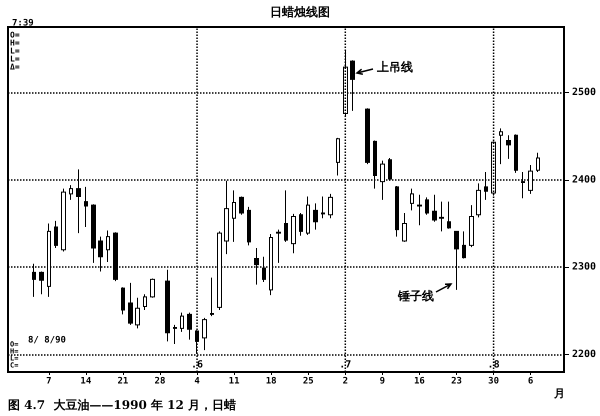 Image resolution: width=600 pixels, height=416 pixels. I want to click on x-tick-label: 4, so click(197, 381).